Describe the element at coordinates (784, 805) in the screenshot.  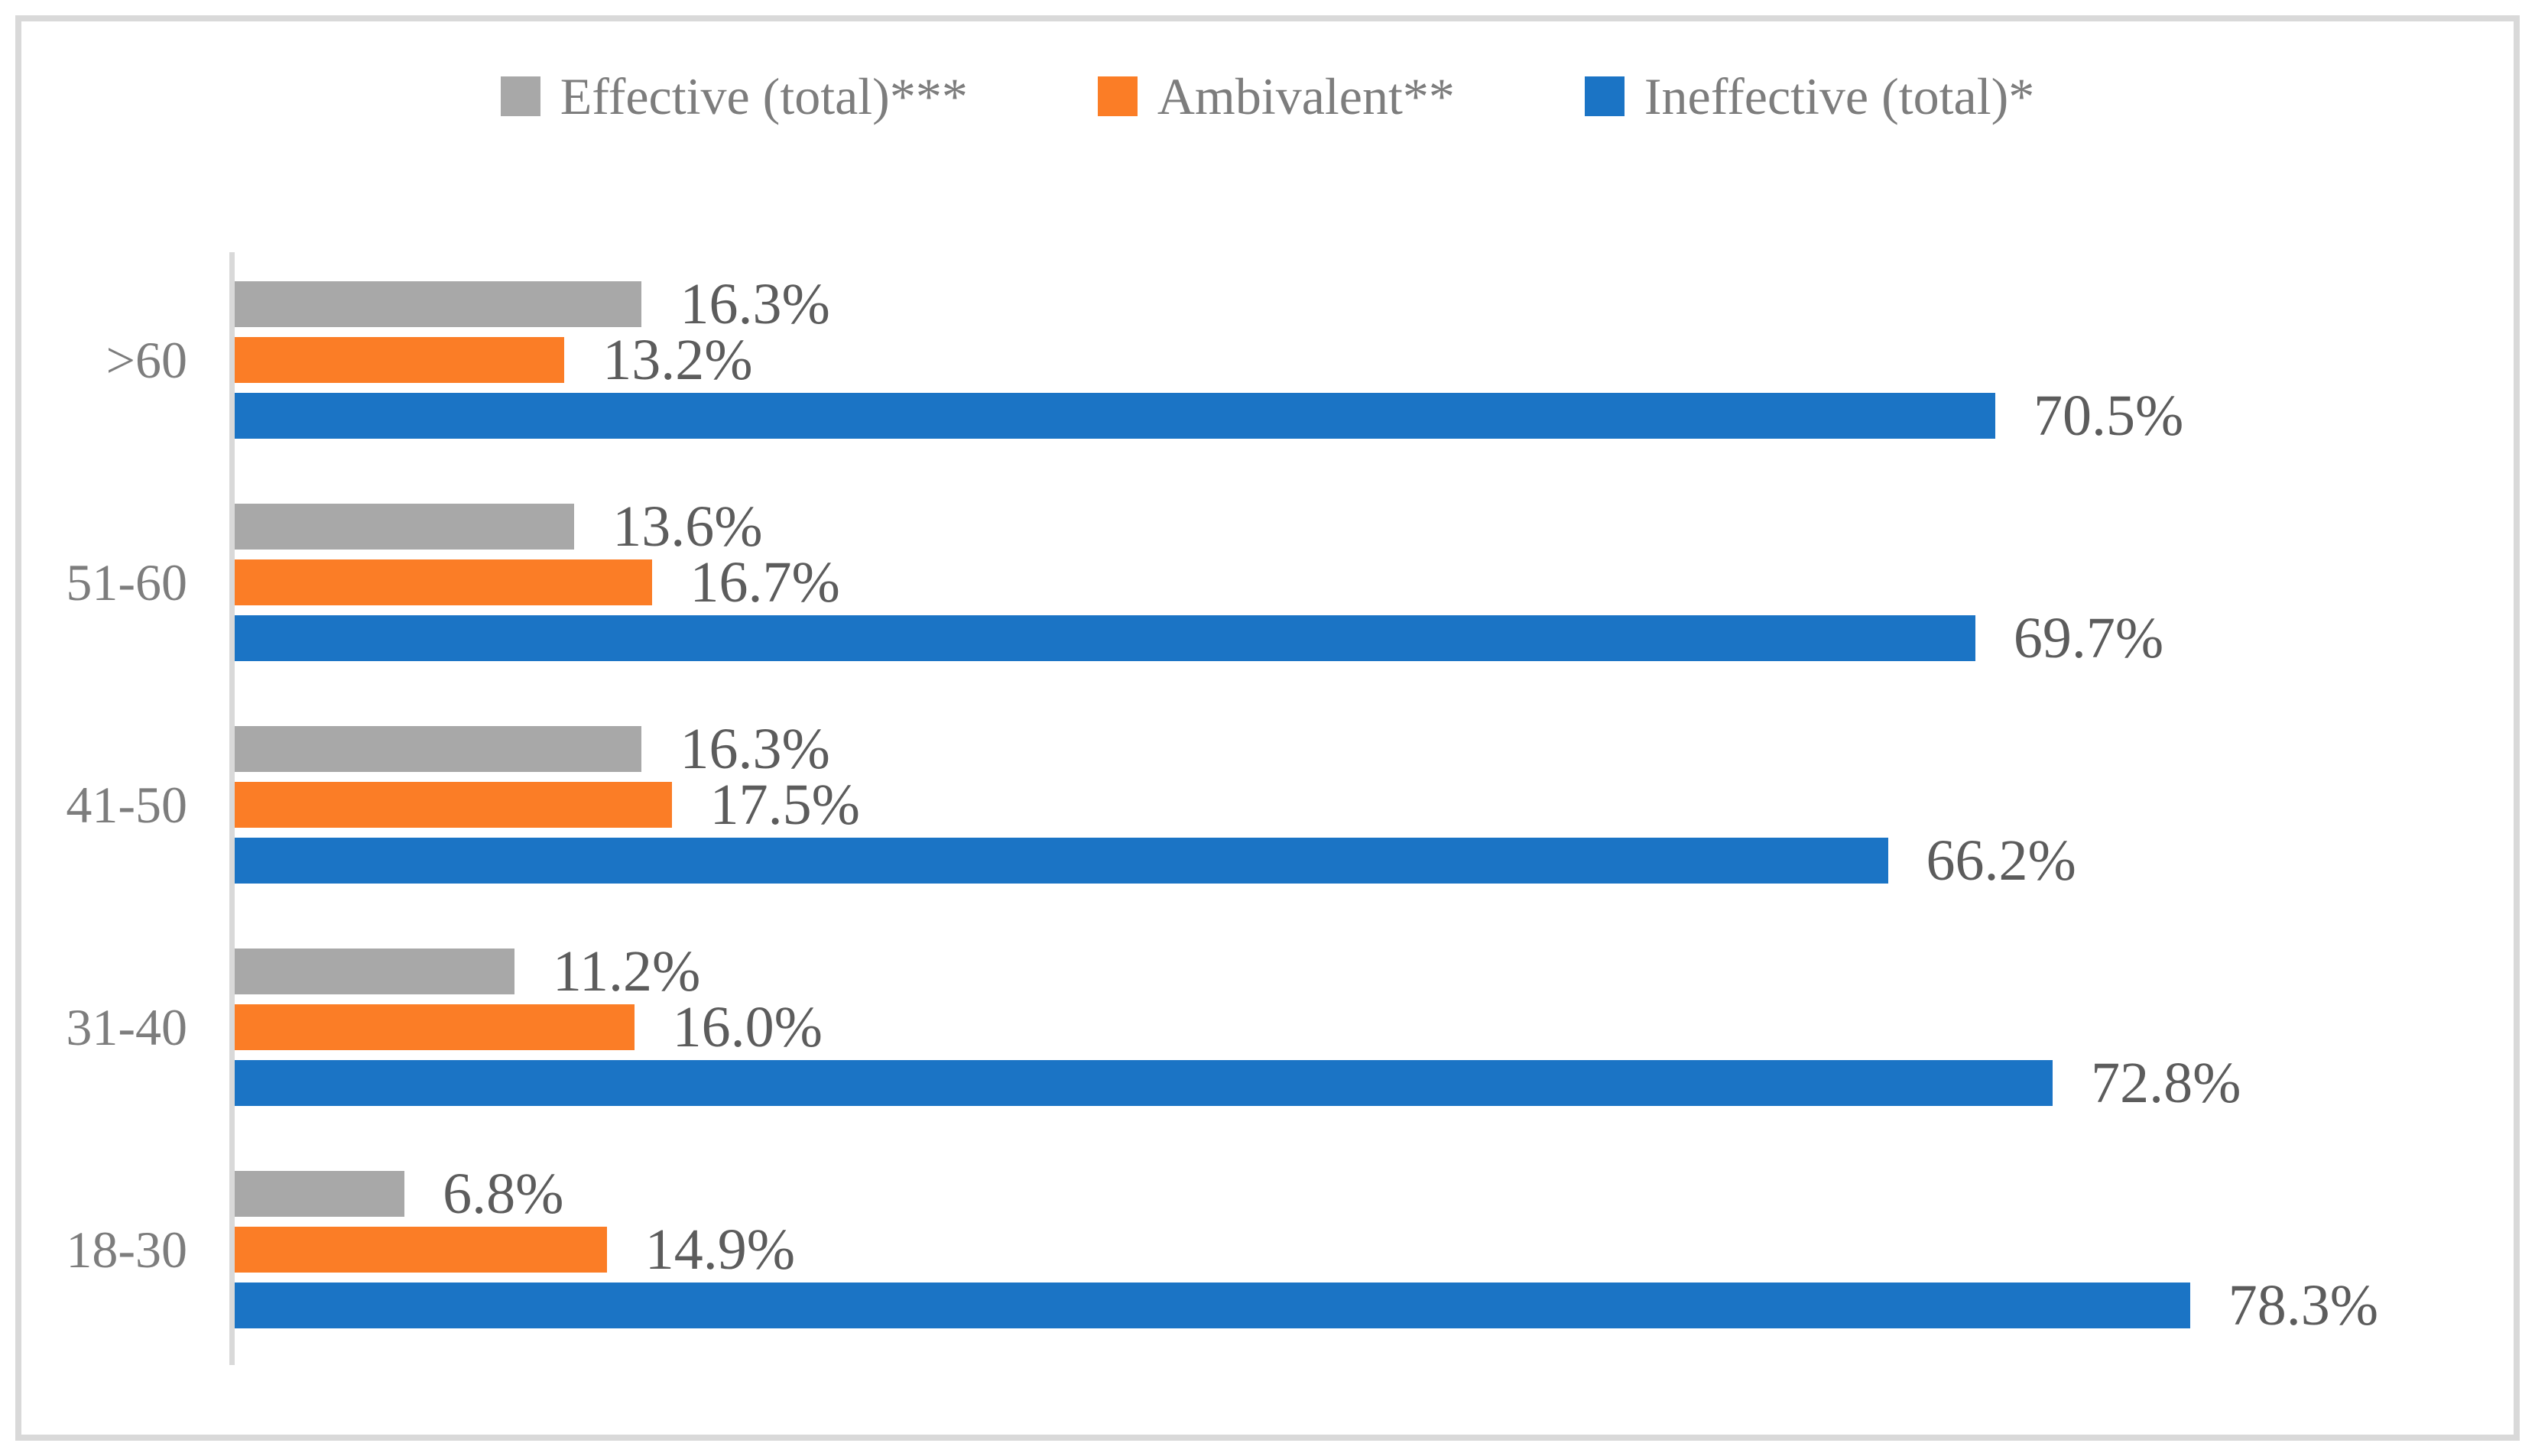
I see `value-label: 17.5%` at that location.